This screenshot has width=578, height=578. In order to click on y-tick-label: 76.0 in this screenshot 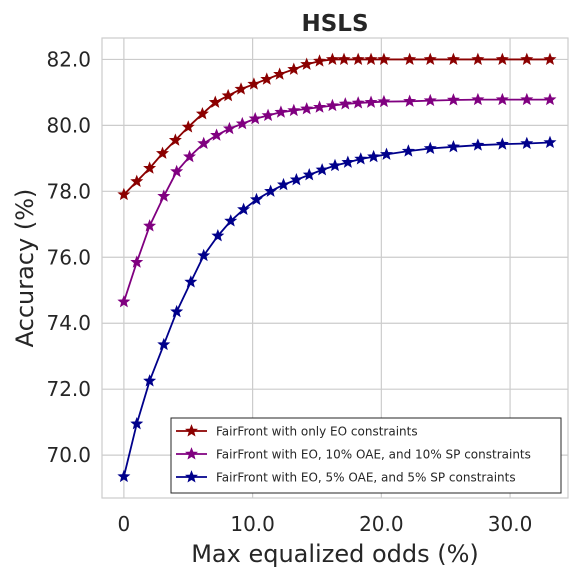, I will do `click(68, 257)`.